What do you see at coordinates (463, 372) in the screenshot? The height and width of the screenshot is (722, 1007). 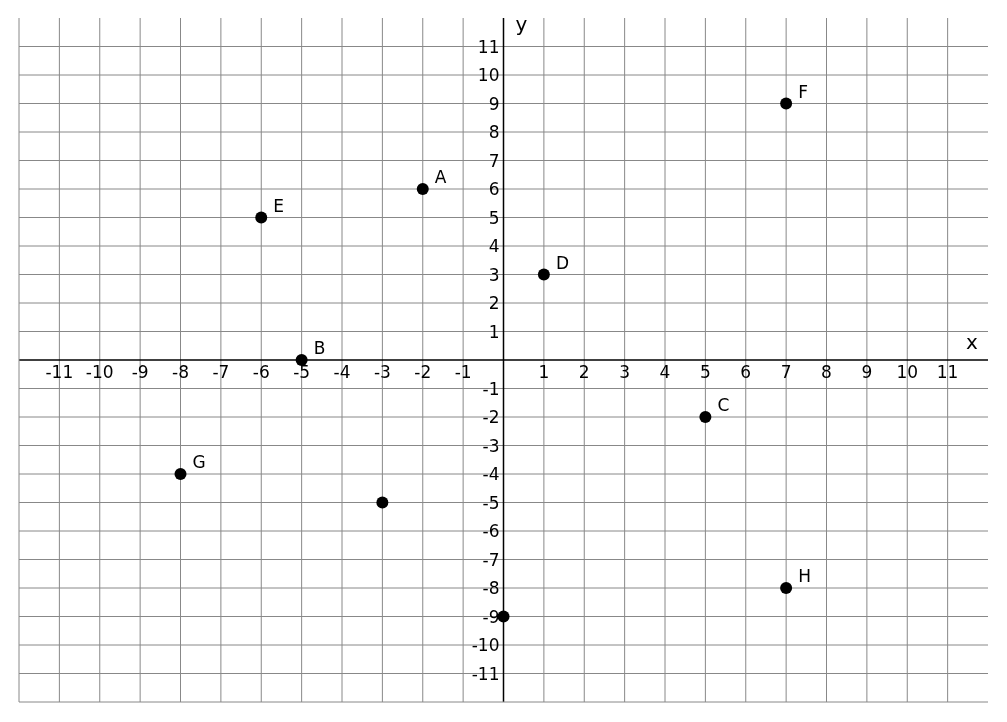 I see `x-tick-label: -1` at bounding box center [463, 372].